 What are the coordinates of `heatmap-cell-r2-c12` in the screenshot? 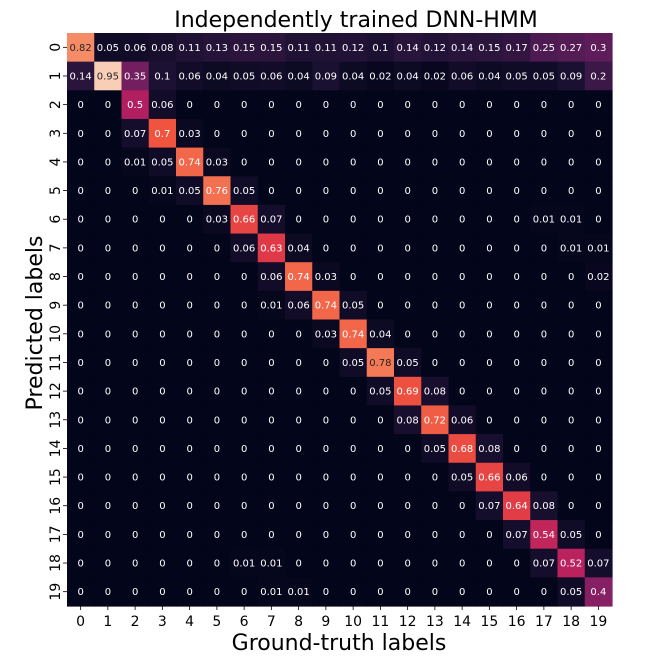 It's located at (408, 105).